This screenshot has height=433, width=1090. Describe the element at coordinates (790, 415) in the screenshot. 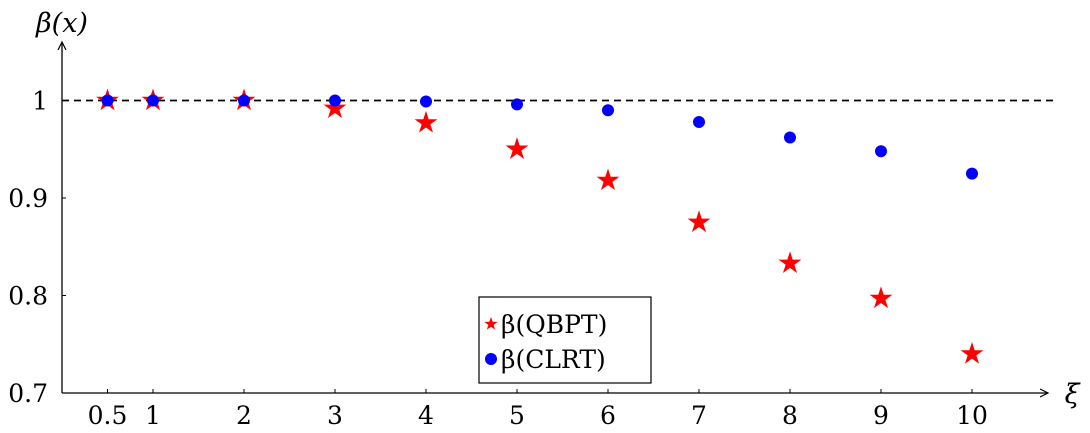

I see `x-tick-label-8: 8` at that location.